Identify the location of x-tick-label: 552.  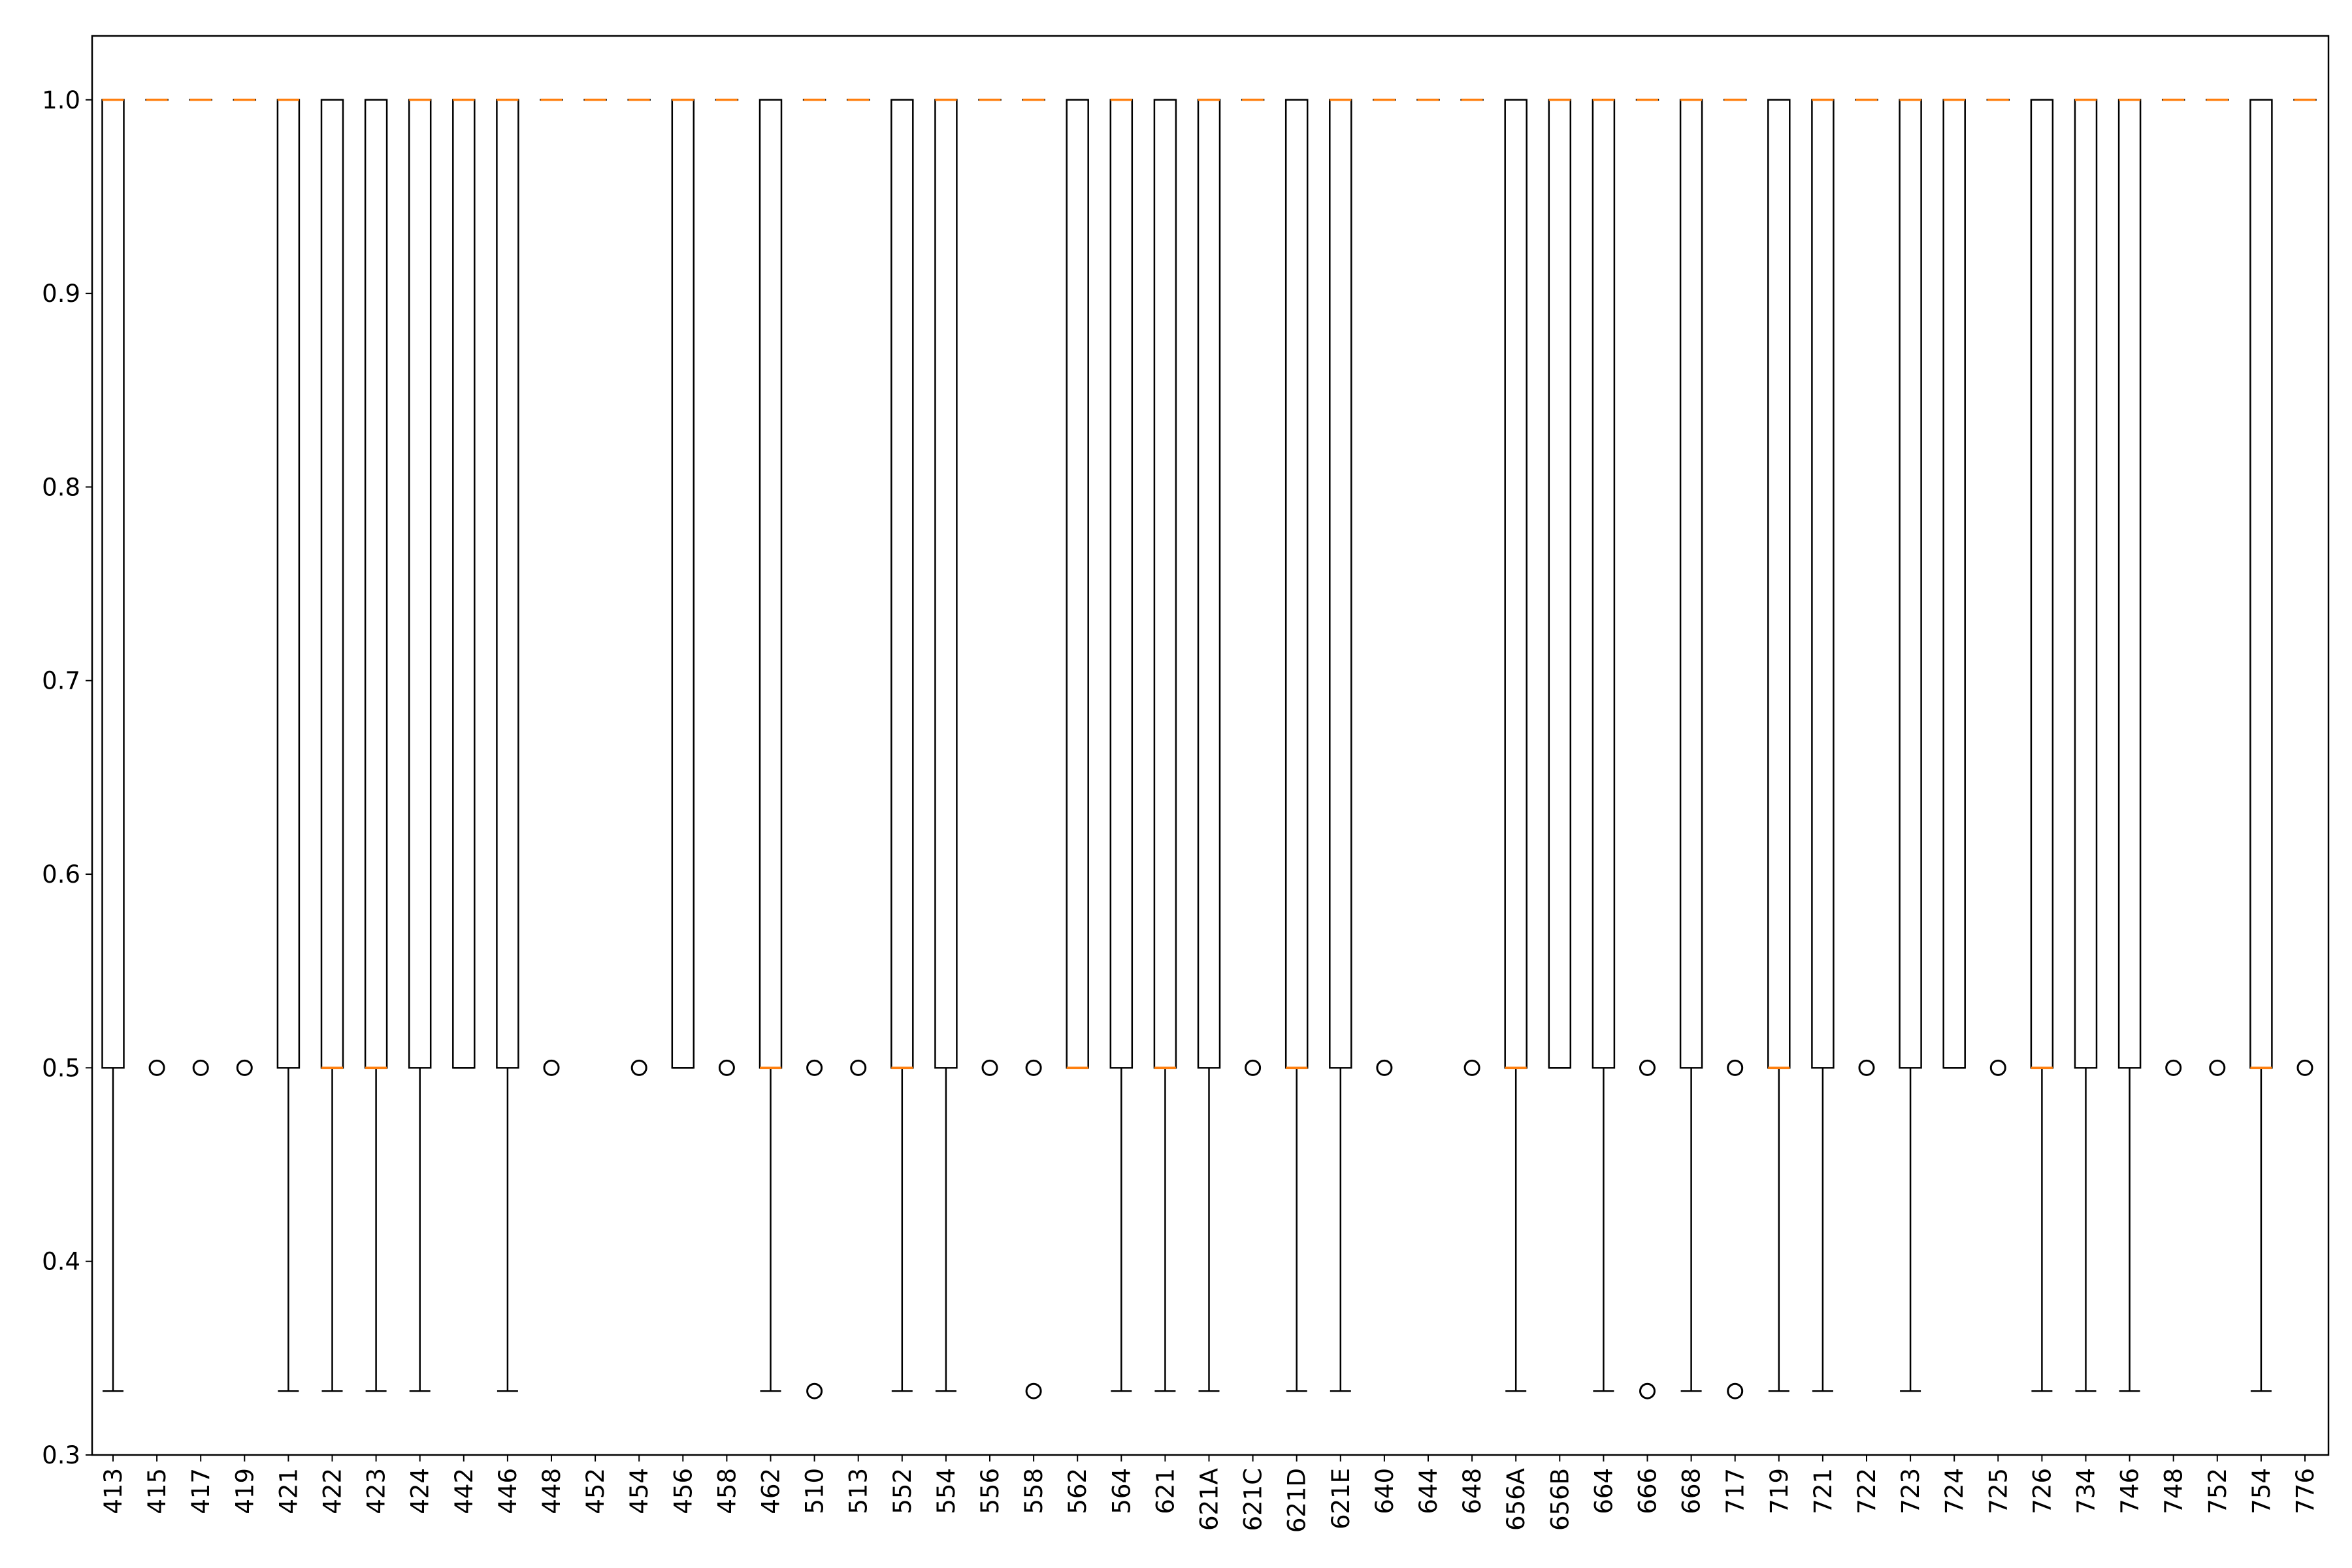
(903, 1491).